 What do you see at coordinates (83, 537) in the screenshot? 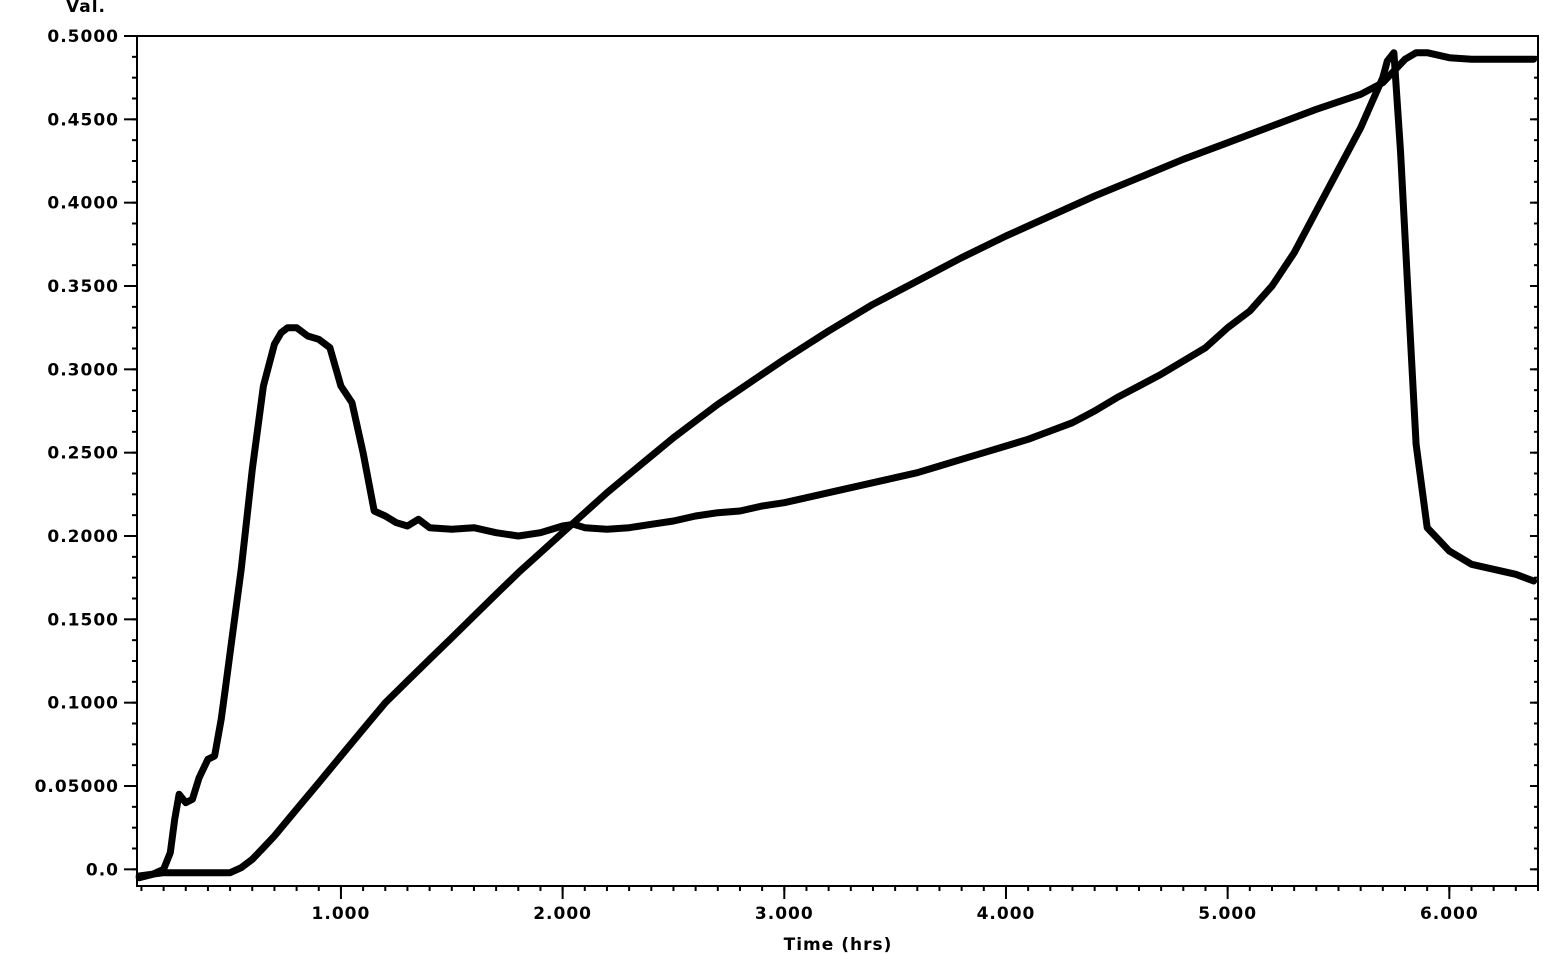
I see `y-tick-label: 0.2000` at bounding box center [83, 537].